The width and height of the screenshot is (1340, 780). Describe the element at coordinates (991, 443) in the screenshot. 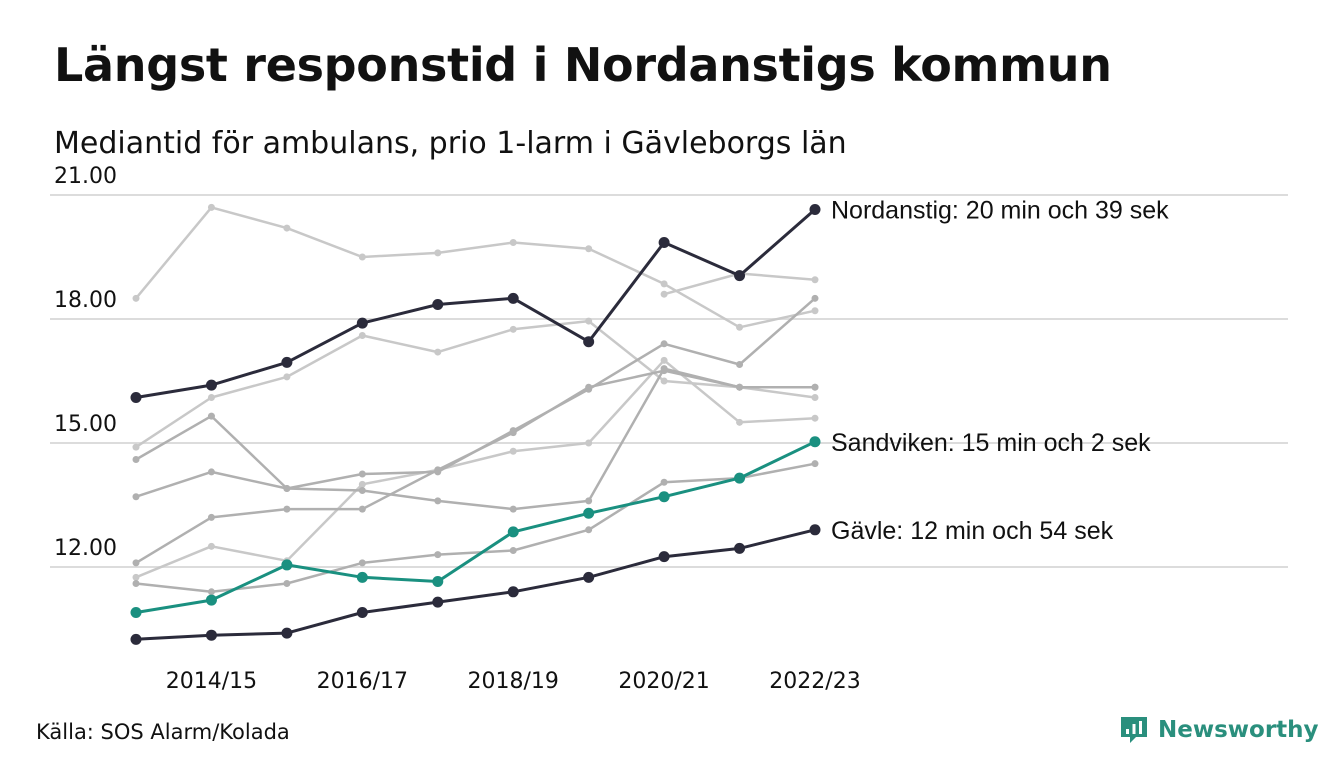

I see `series-annotation: Sandviken: 15 min och 2 sek` at that location.